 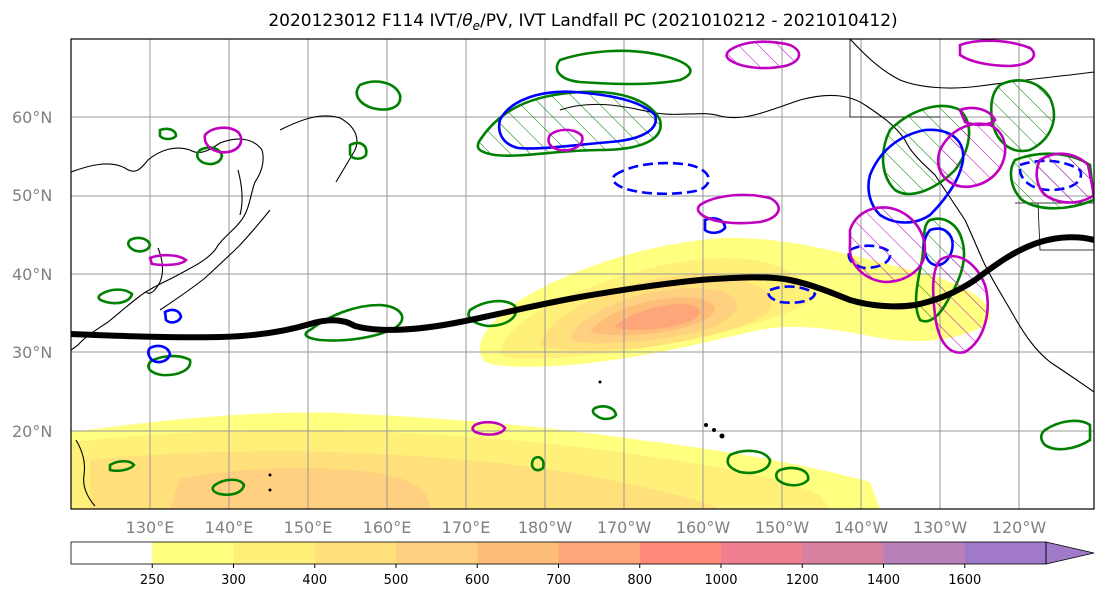 What do you see at coordinates (85, 473) in the screenshot?
I see `coast-philippines` at bounding box center [85, 473].